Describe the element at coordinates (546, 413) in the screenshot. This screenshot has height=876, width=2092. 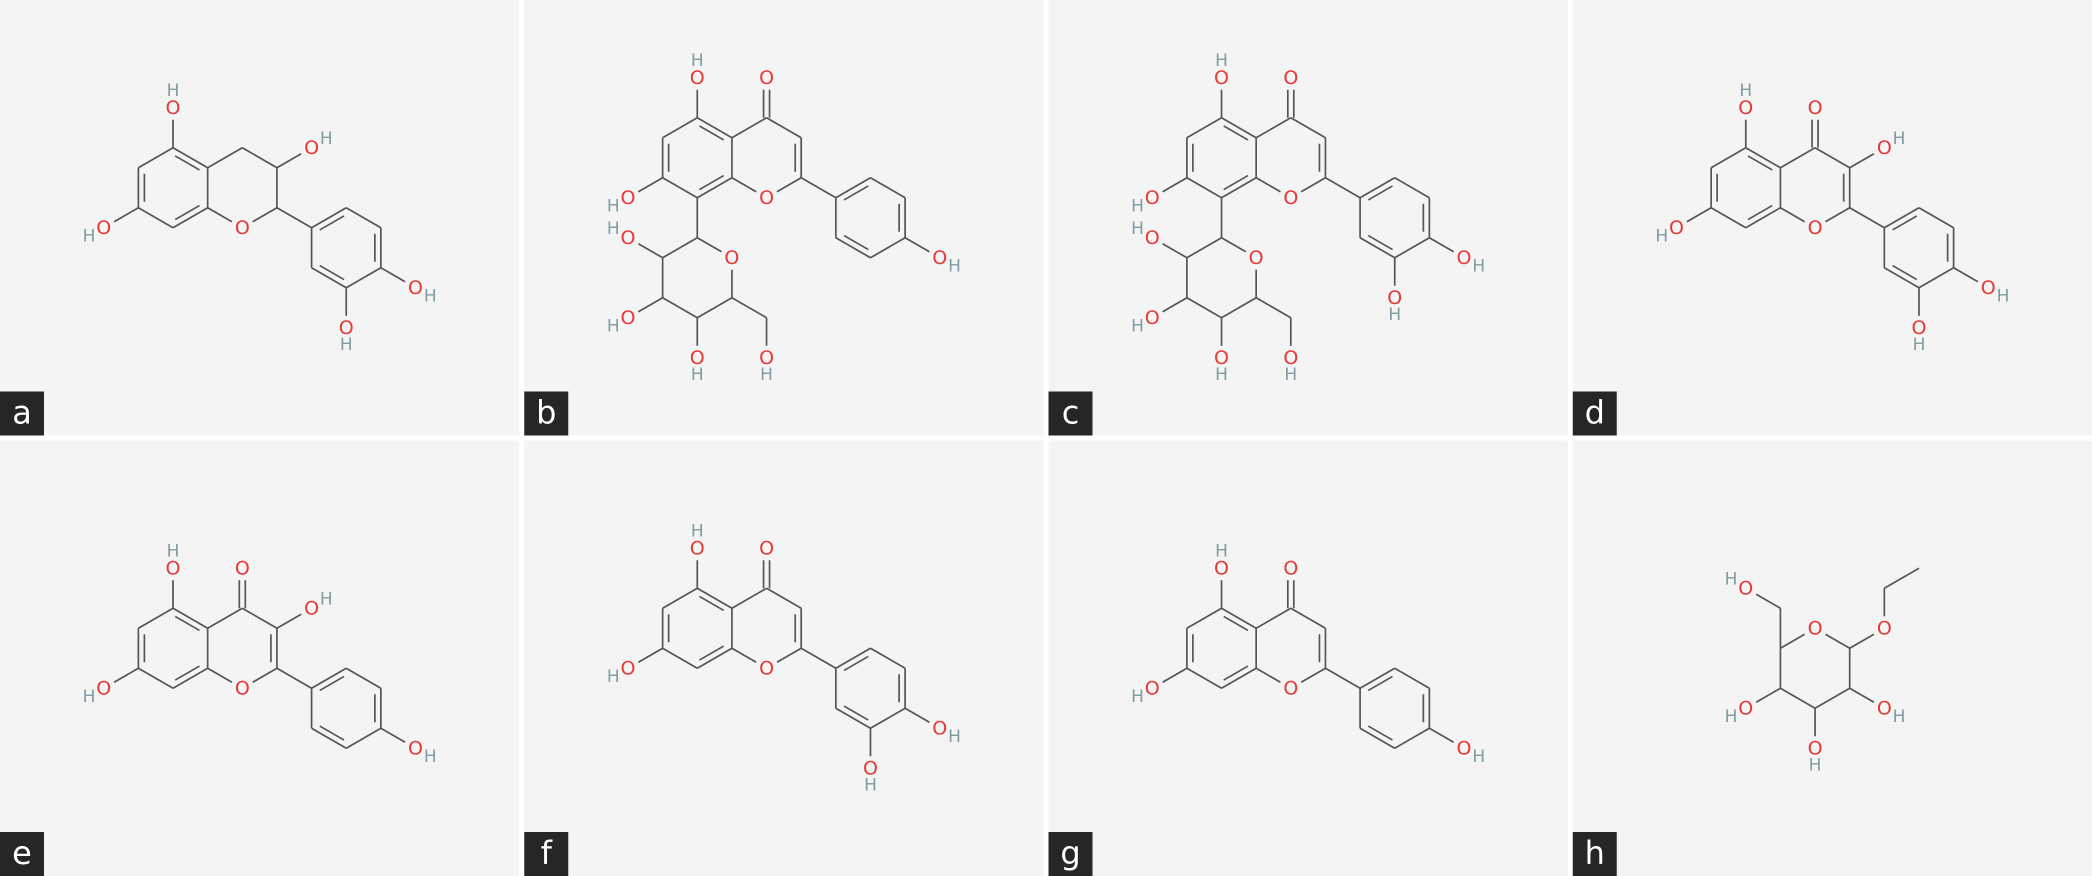
I see `panel-label: b` at that location.